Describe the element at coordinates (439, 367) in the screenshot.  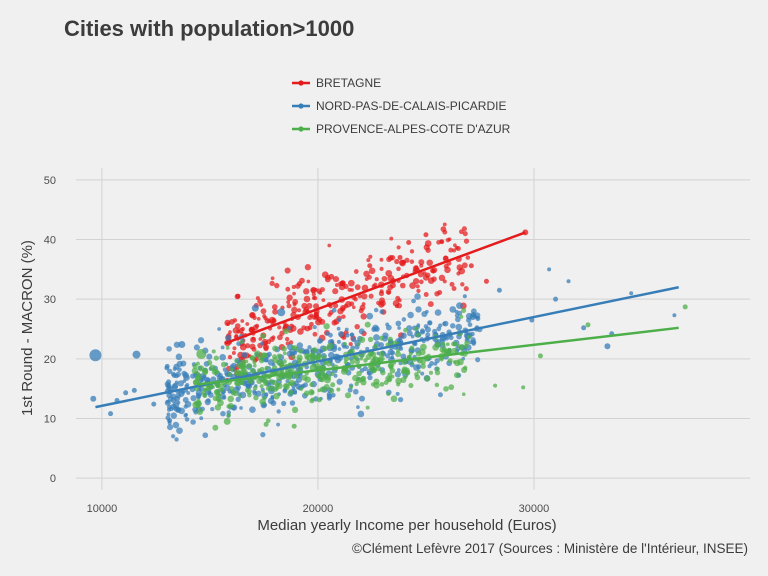
I see `series-points` at that location.